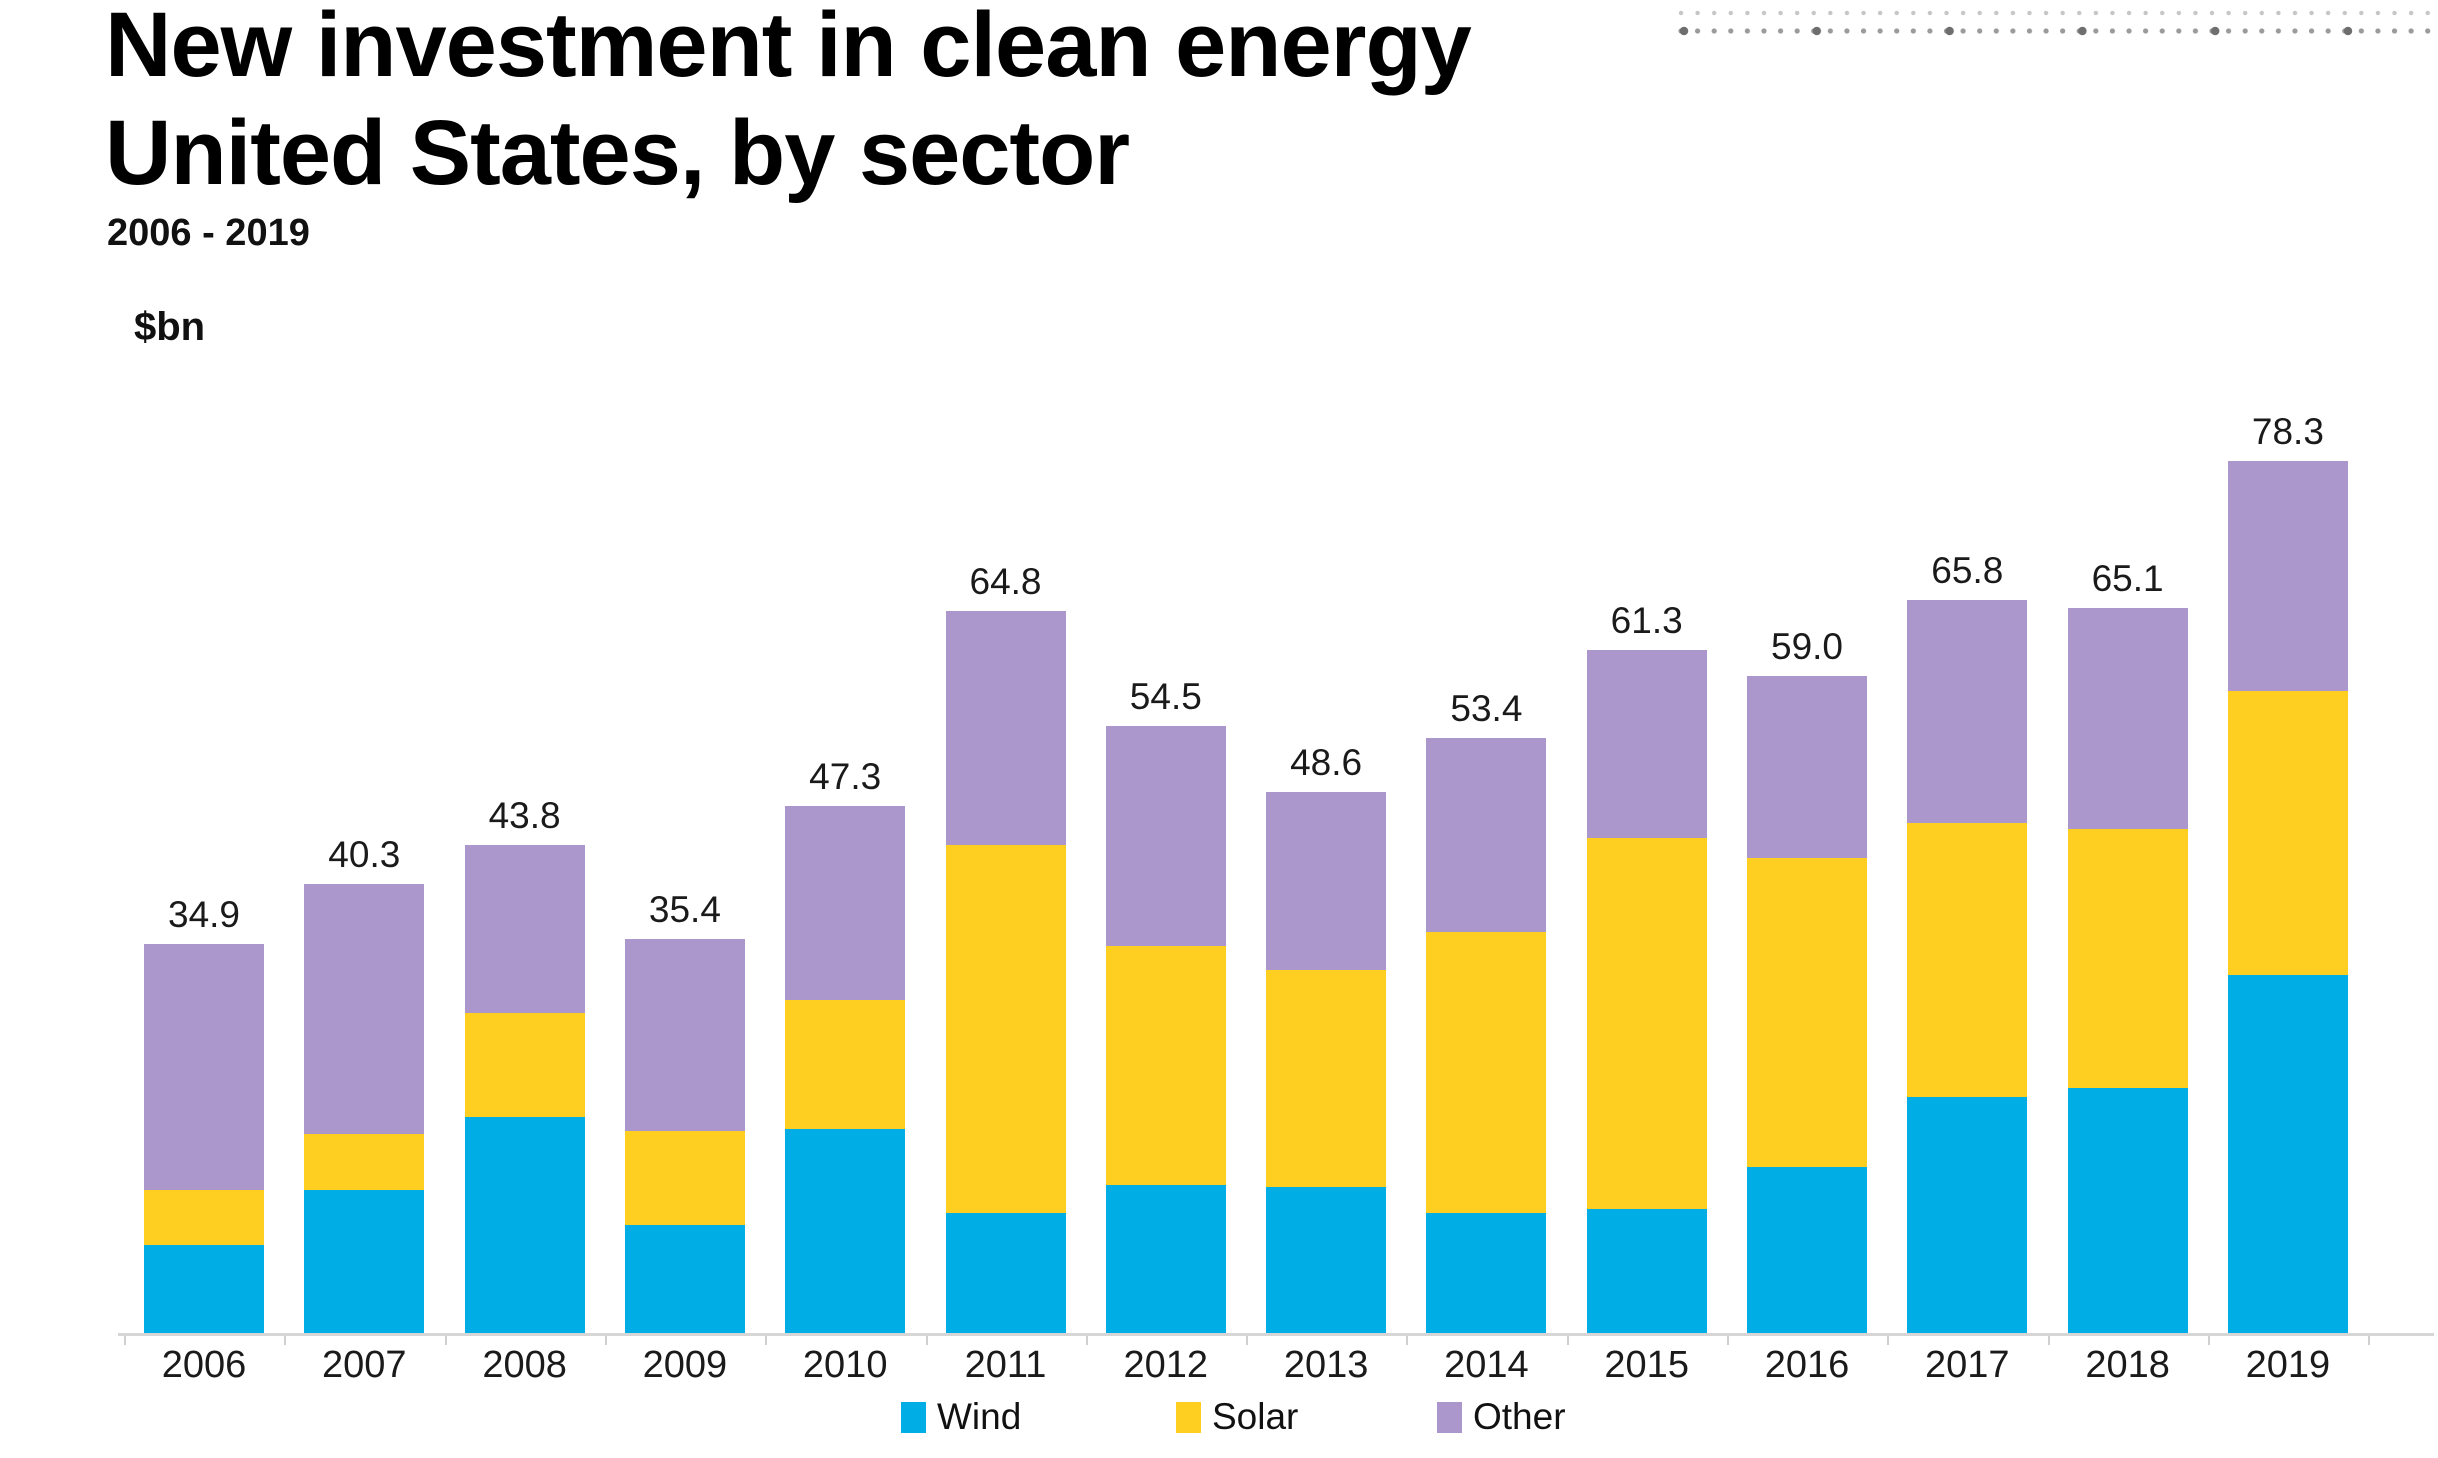  What do you see at coordinates (1188, 1417) in the screenshot?
I see `legend-swatch-solar-icon` at bounding box center [1188, 1417].